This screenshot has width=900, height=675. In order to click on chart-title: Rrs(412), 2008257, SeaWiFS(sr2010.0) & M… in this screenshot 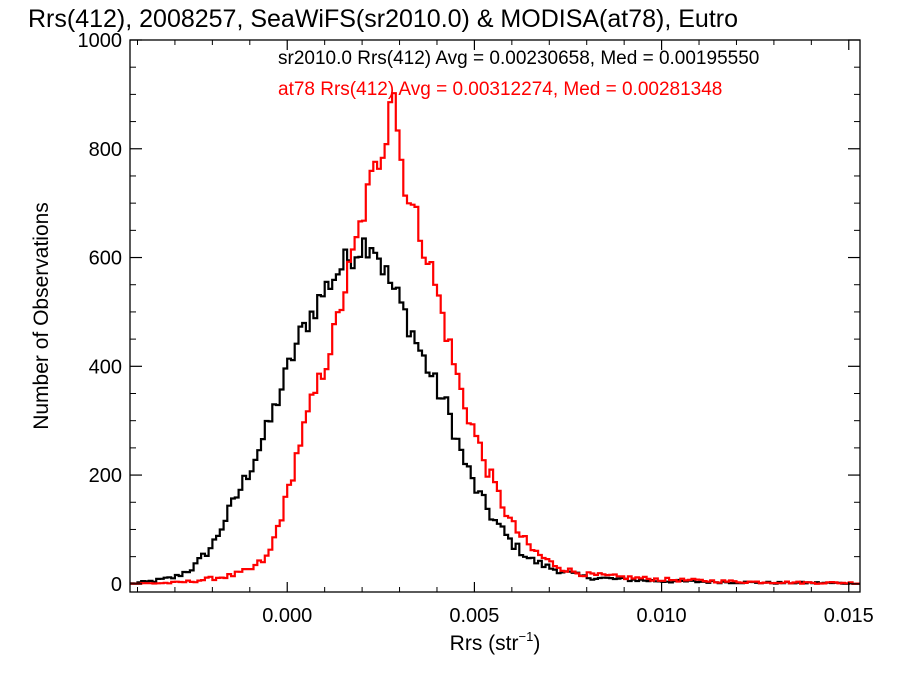, I will do `click(383, 19)`.